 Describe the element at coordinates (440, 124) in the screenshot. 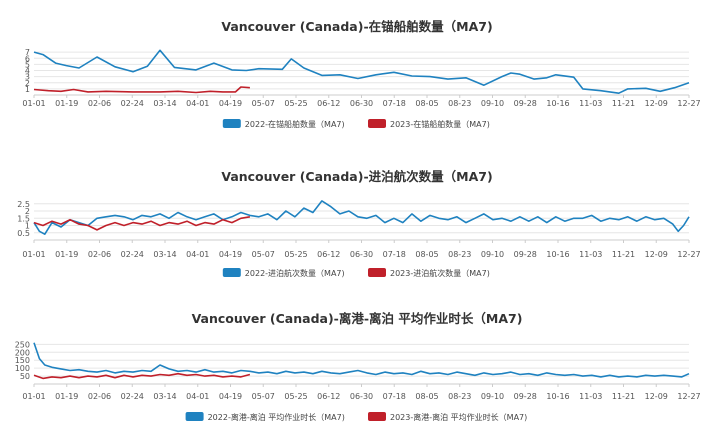

I see `legend-label: 2023-在锚船舶数量（MA7)` at that location.